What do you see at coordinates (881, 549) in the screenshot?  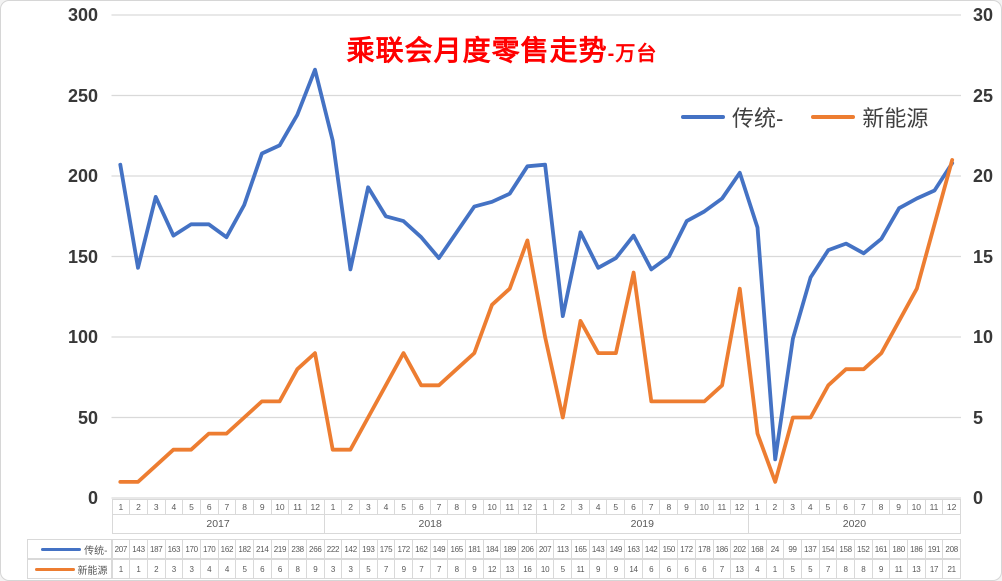 I see `table-value-cell: 161` at bounding box center [881, 549].